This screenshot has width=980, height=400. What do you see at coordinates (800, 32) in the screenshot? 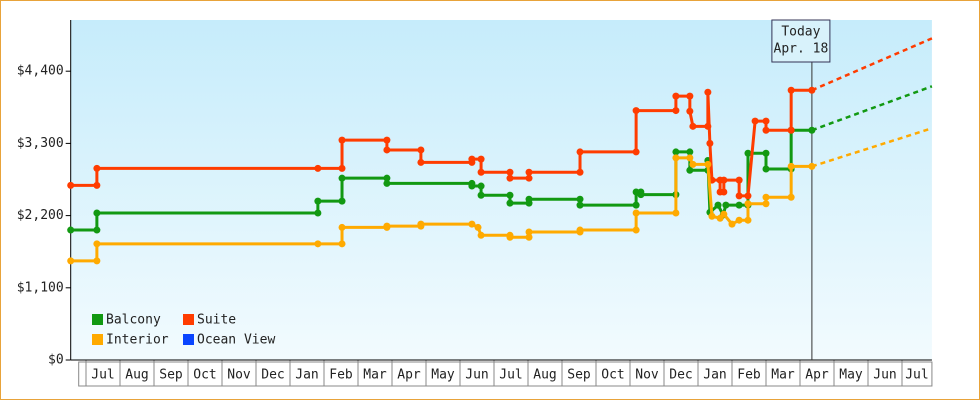
I see `today-label: Today` at bounding box center [800, 32].